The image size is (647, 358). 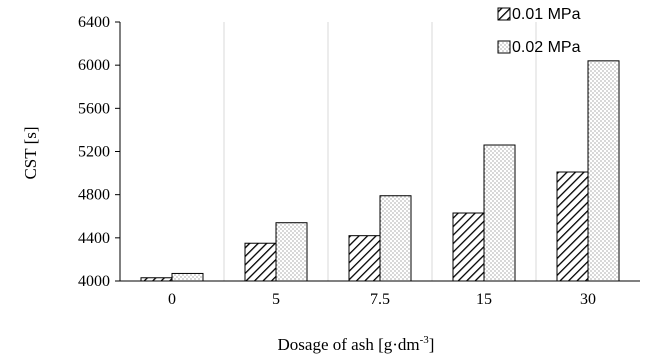 I want to click on x-tick-labels: 0 5 7.5 15 30, so click(x=382, y=299).